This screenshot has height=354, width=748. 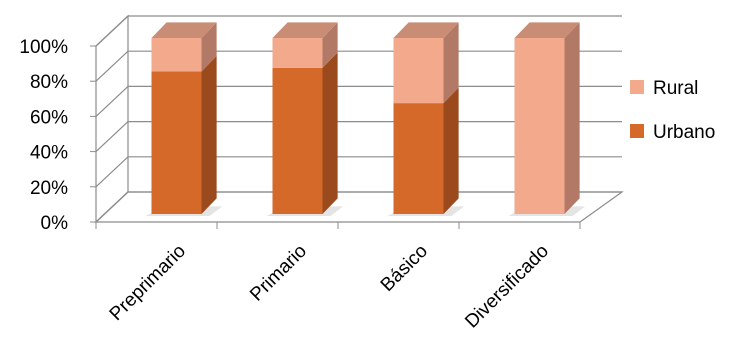 I want to click on y-tick-label: 20%, so click(x=49, y=188).